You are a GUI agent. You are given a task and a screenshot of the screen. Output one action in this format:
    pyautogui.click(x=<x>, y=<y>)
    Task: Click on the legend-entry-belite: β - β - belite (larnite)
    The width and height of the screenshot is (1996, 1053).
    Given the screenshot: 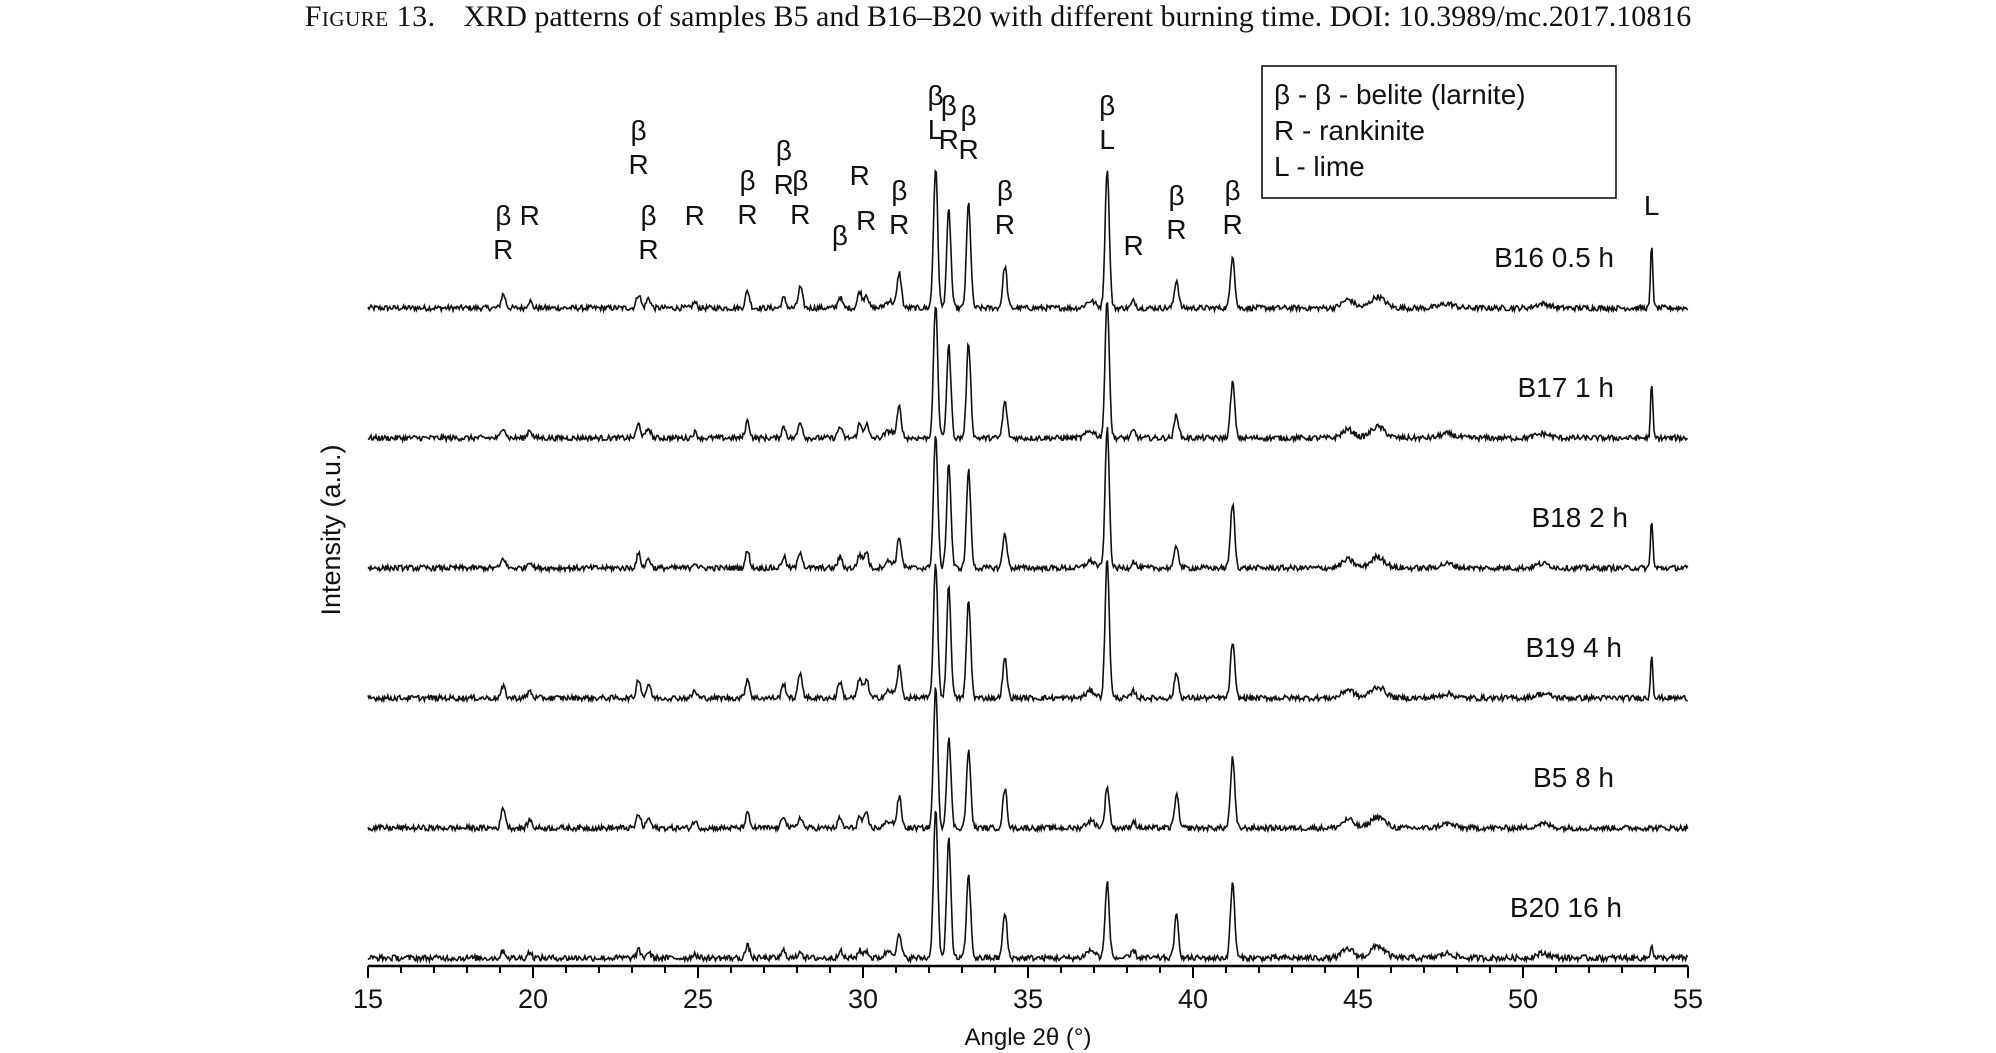 What is the action you would take?
    pyautogui.click(x=1400, y=94)
    